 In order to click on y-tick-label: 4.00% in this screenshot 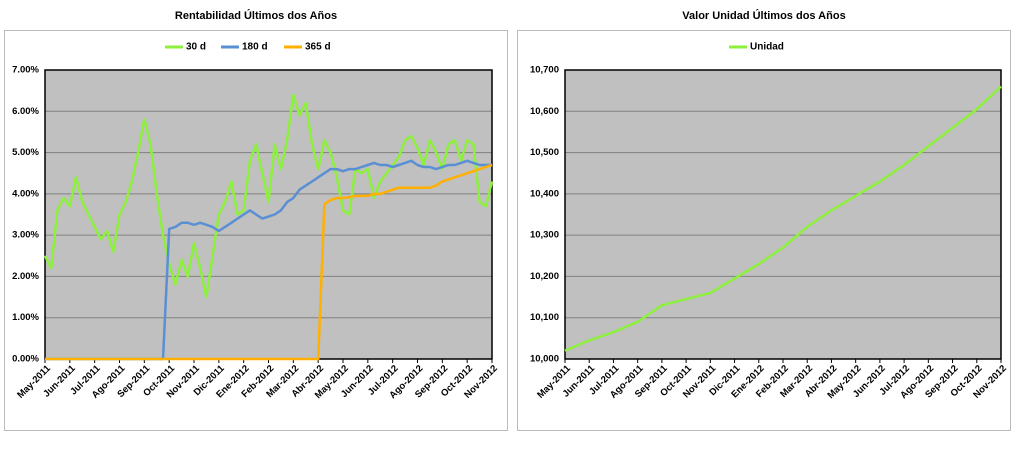, I will do `click(25, 193)`.